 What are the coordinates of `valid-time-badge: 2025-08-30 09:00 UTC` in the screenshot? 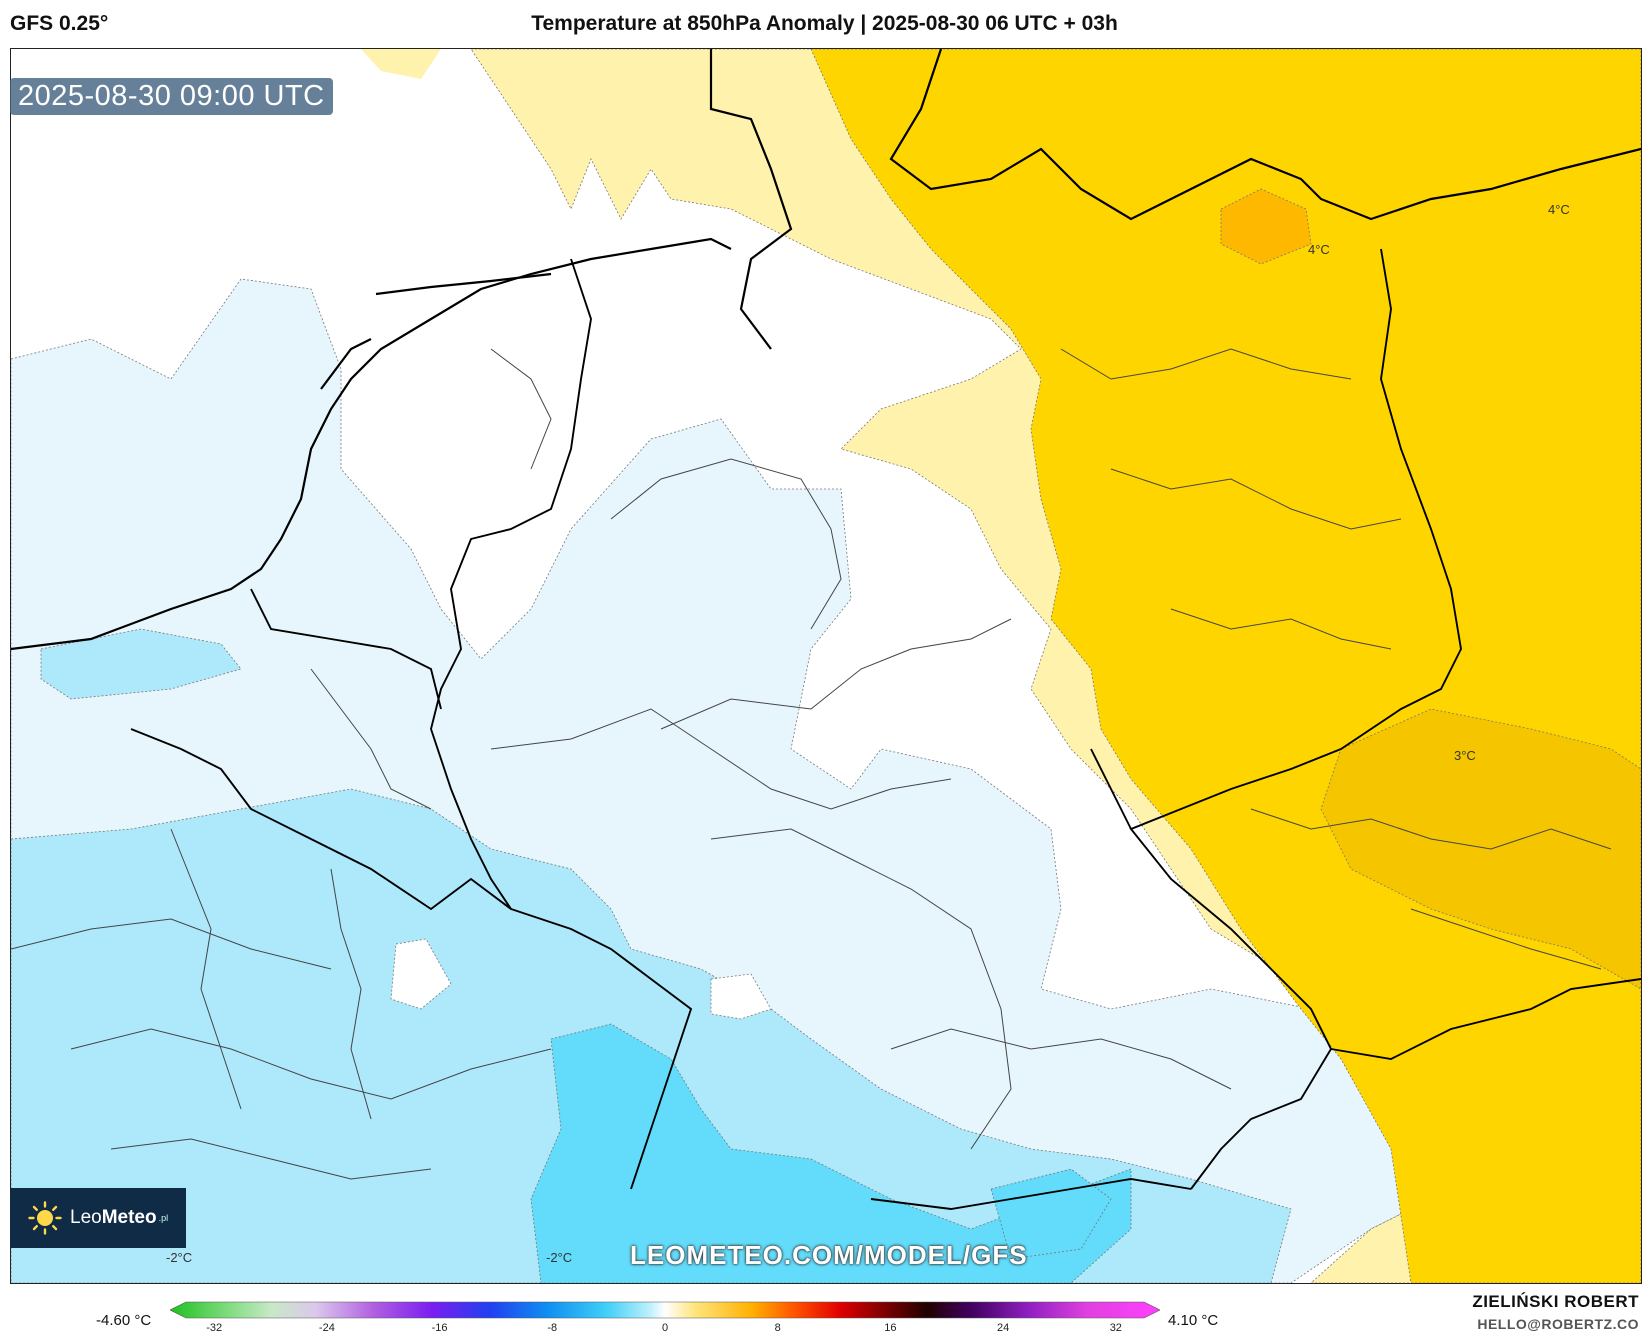 It's located at (171, 96).